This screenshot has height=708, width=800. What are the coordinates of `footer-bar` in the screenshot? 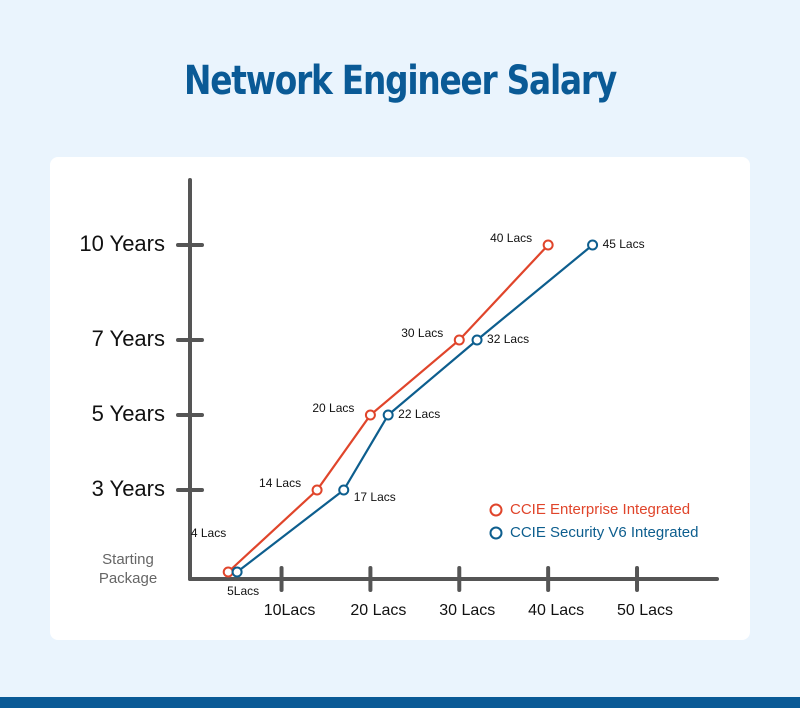 It's located at (400, 702).